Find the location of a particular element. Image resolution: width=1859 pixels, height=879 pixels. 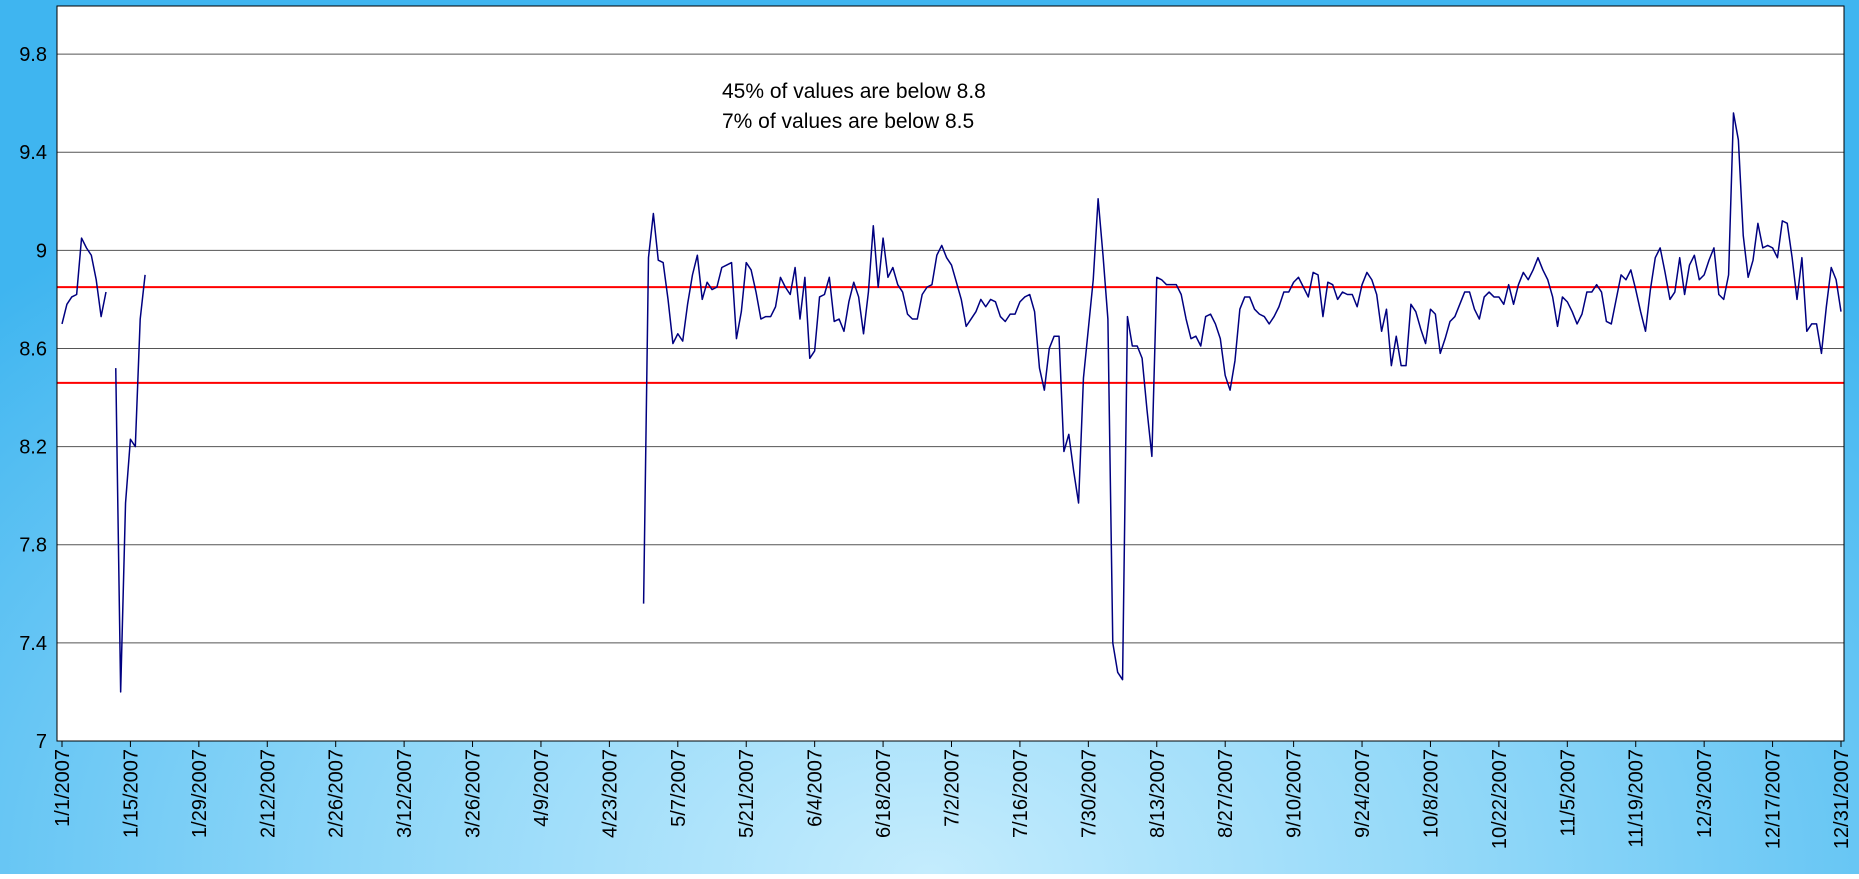

x-tick-label: 10/8/2007 is located at coordinates (1431, 793).